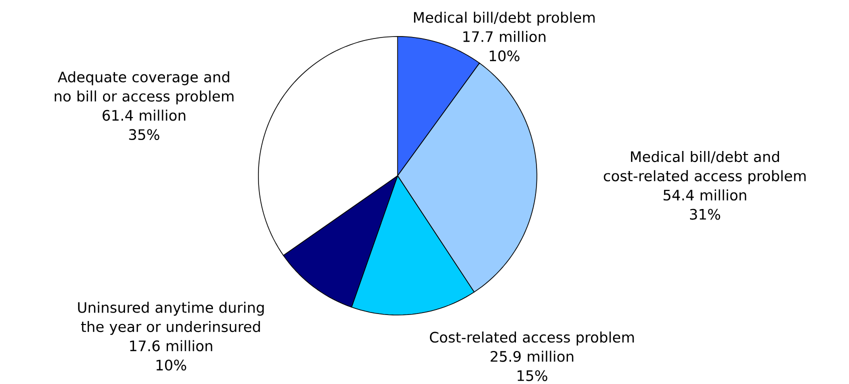 The width and height of the screenshot is (849, 384). I want to click on text: 31%, so click(705, 214).